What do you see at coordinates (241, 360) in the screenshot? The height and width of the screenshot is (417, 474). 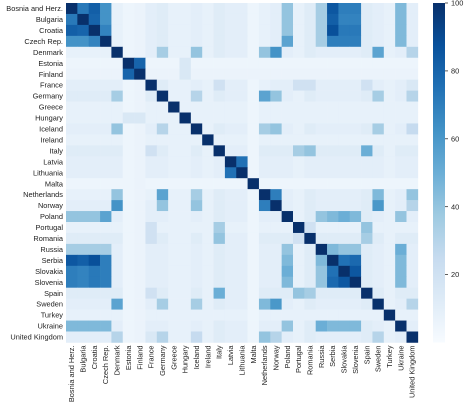 I see `x-tick-label: Lithuania` at bounding box center [241, 360].